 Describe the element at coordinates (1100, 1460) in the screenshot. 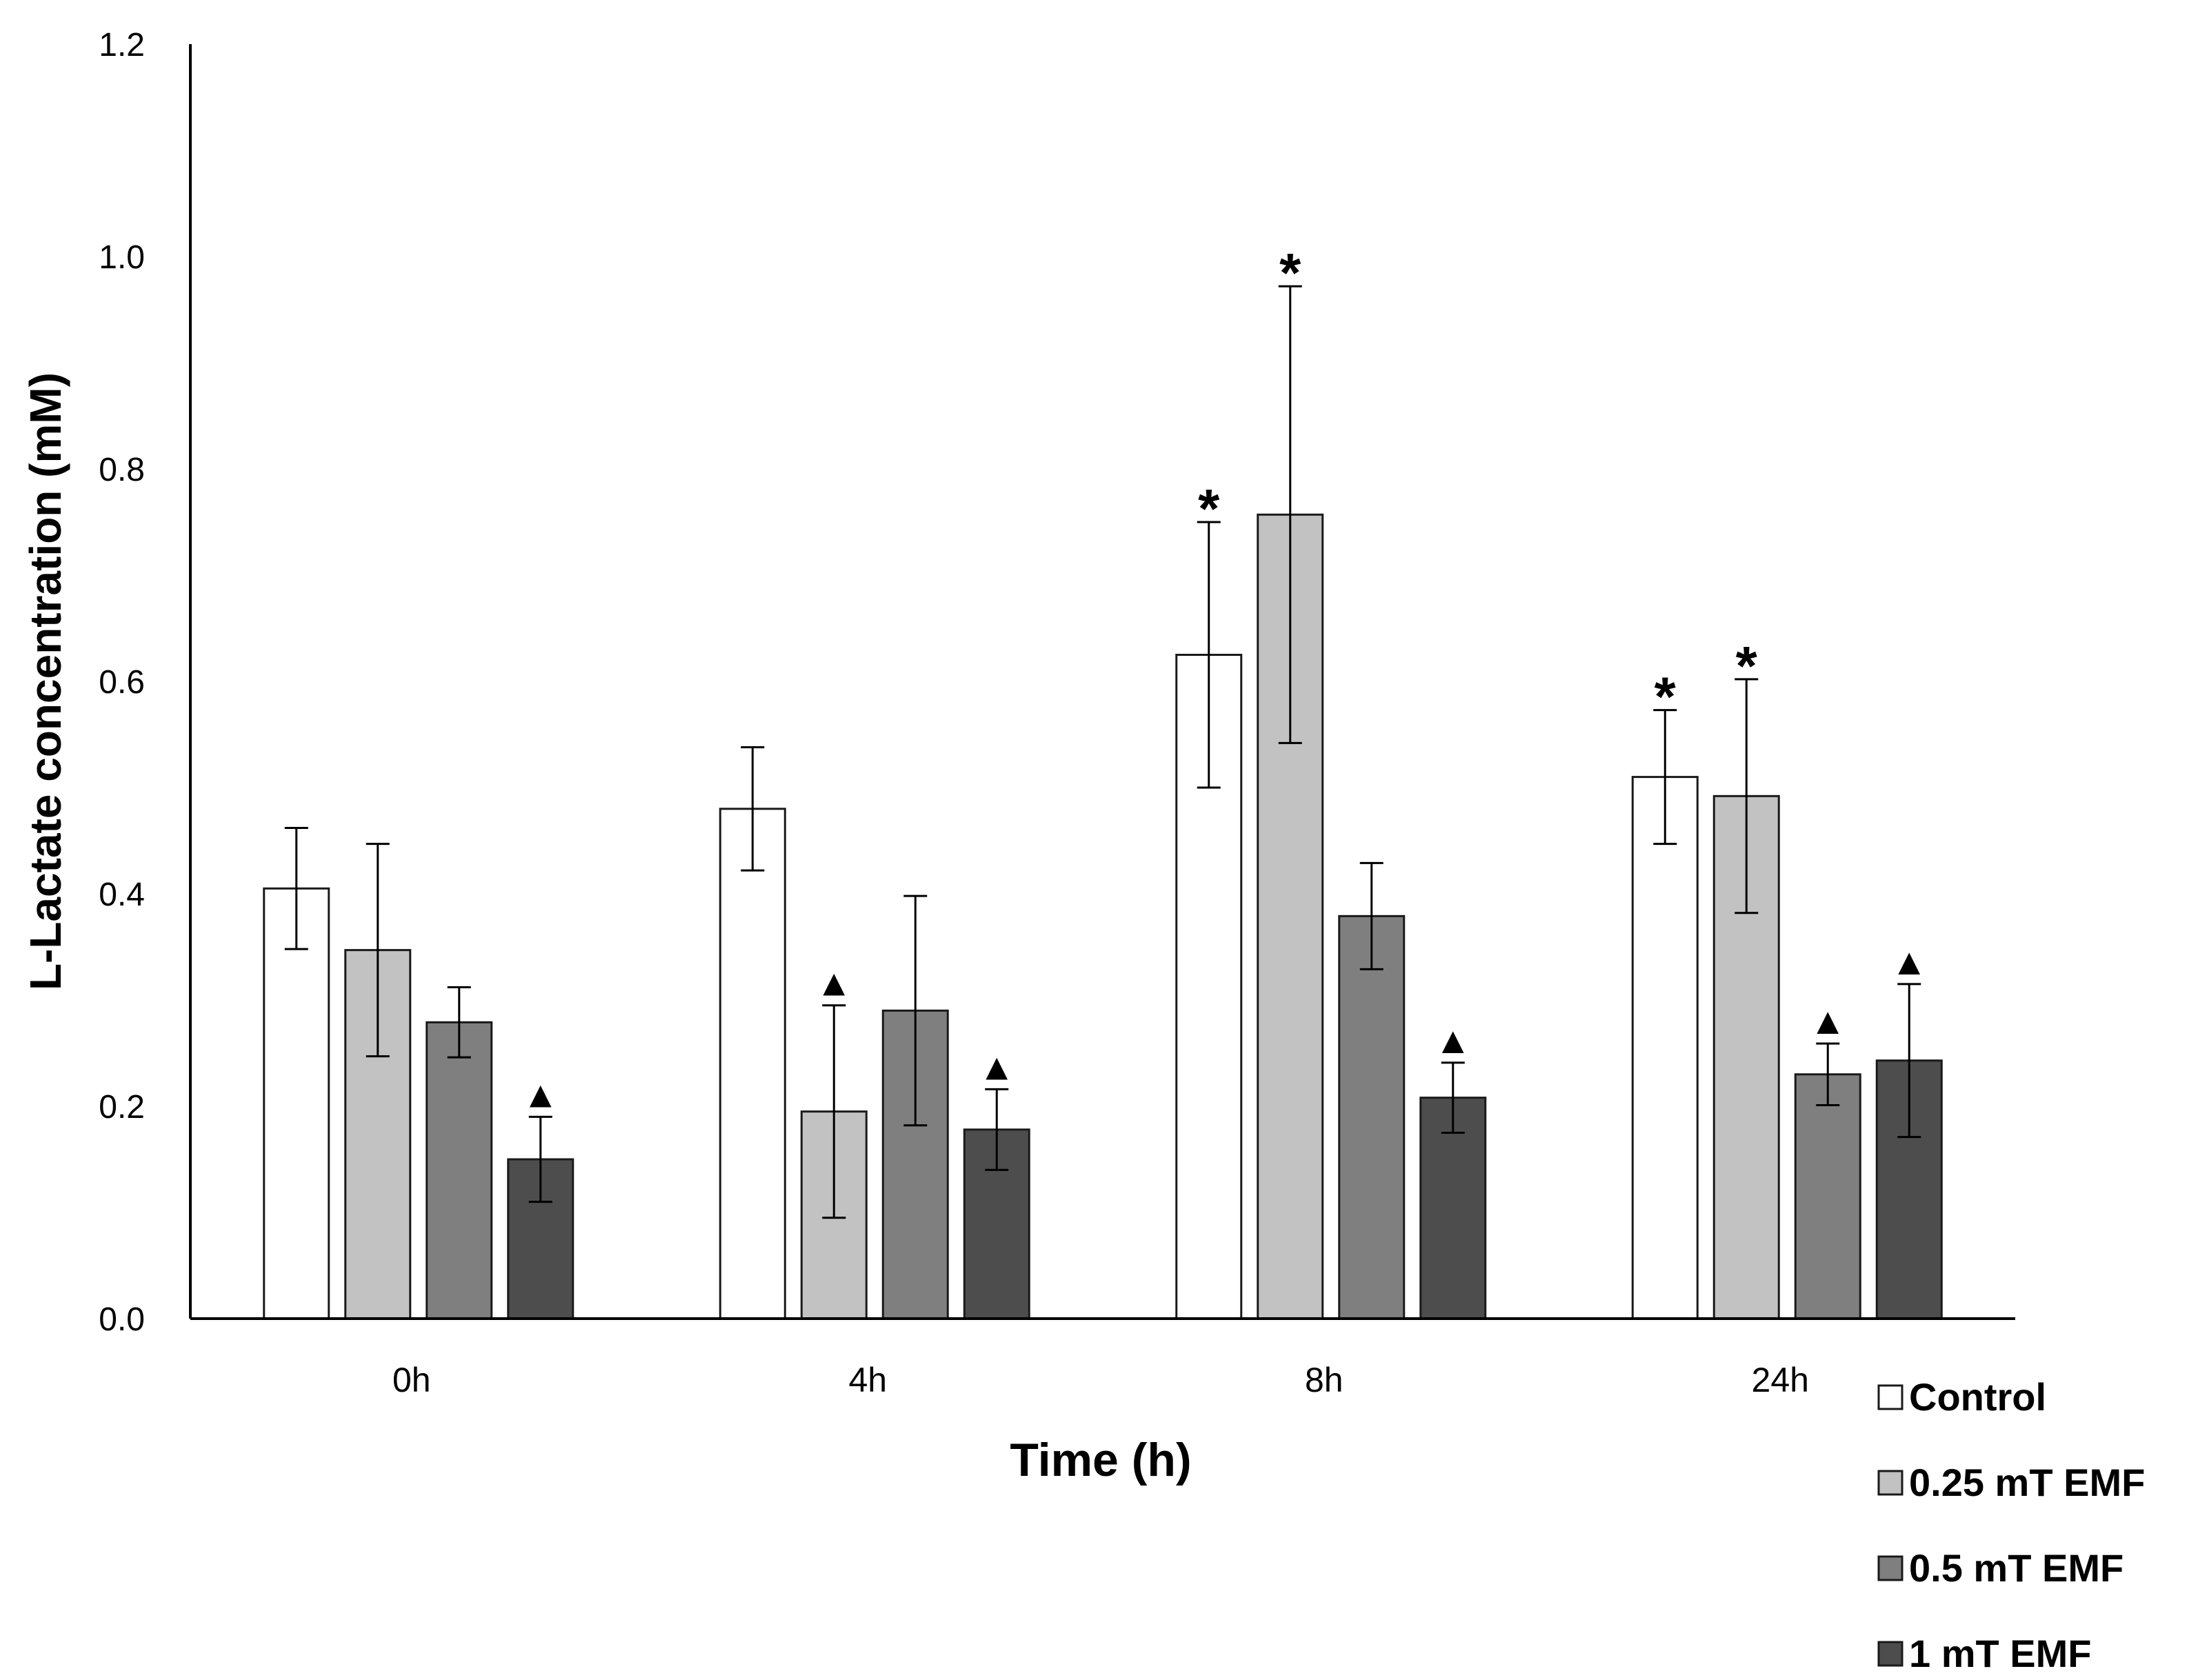

I see `x-axis-label: Time (h)` at that location.